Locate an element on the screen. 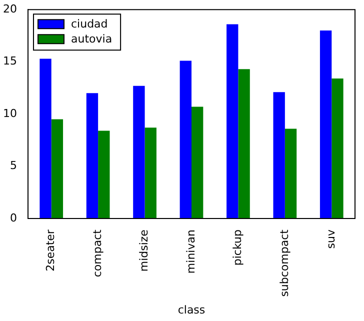  y-tick-label: 0 is located at coordinates (13, 217).